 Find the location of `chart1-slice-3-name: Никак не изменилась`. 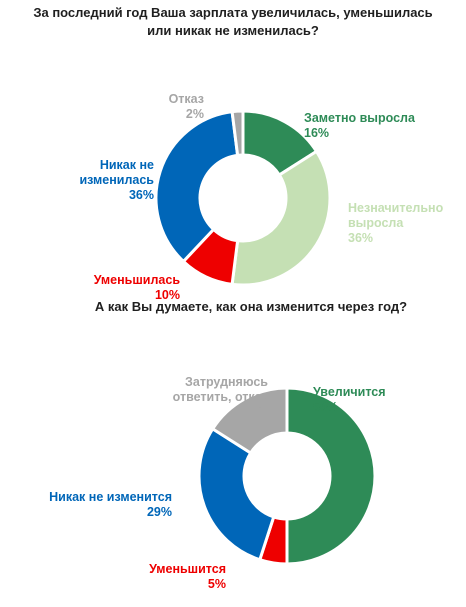

chart1-slice-3-name: Никак не изменилась is located at coordinates (116, 172).